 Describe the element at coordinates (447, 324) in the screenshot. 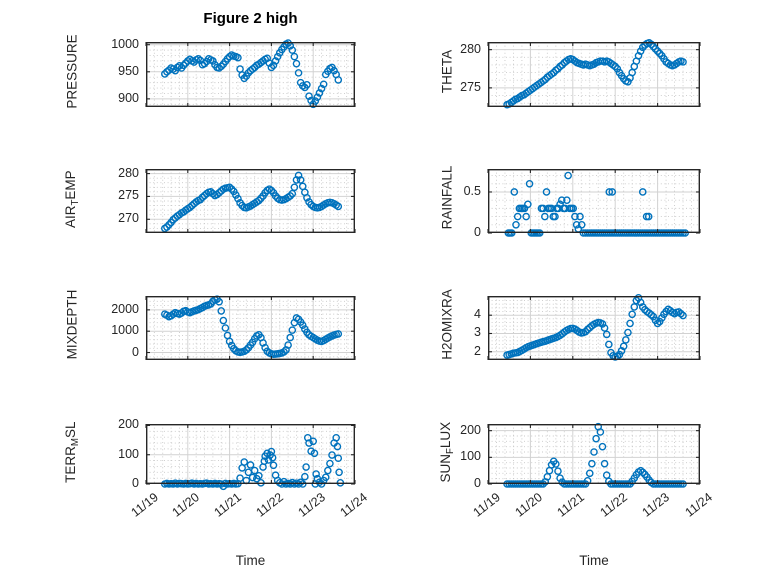

I see `ylabel-text: H2OMIXRA` at that location.